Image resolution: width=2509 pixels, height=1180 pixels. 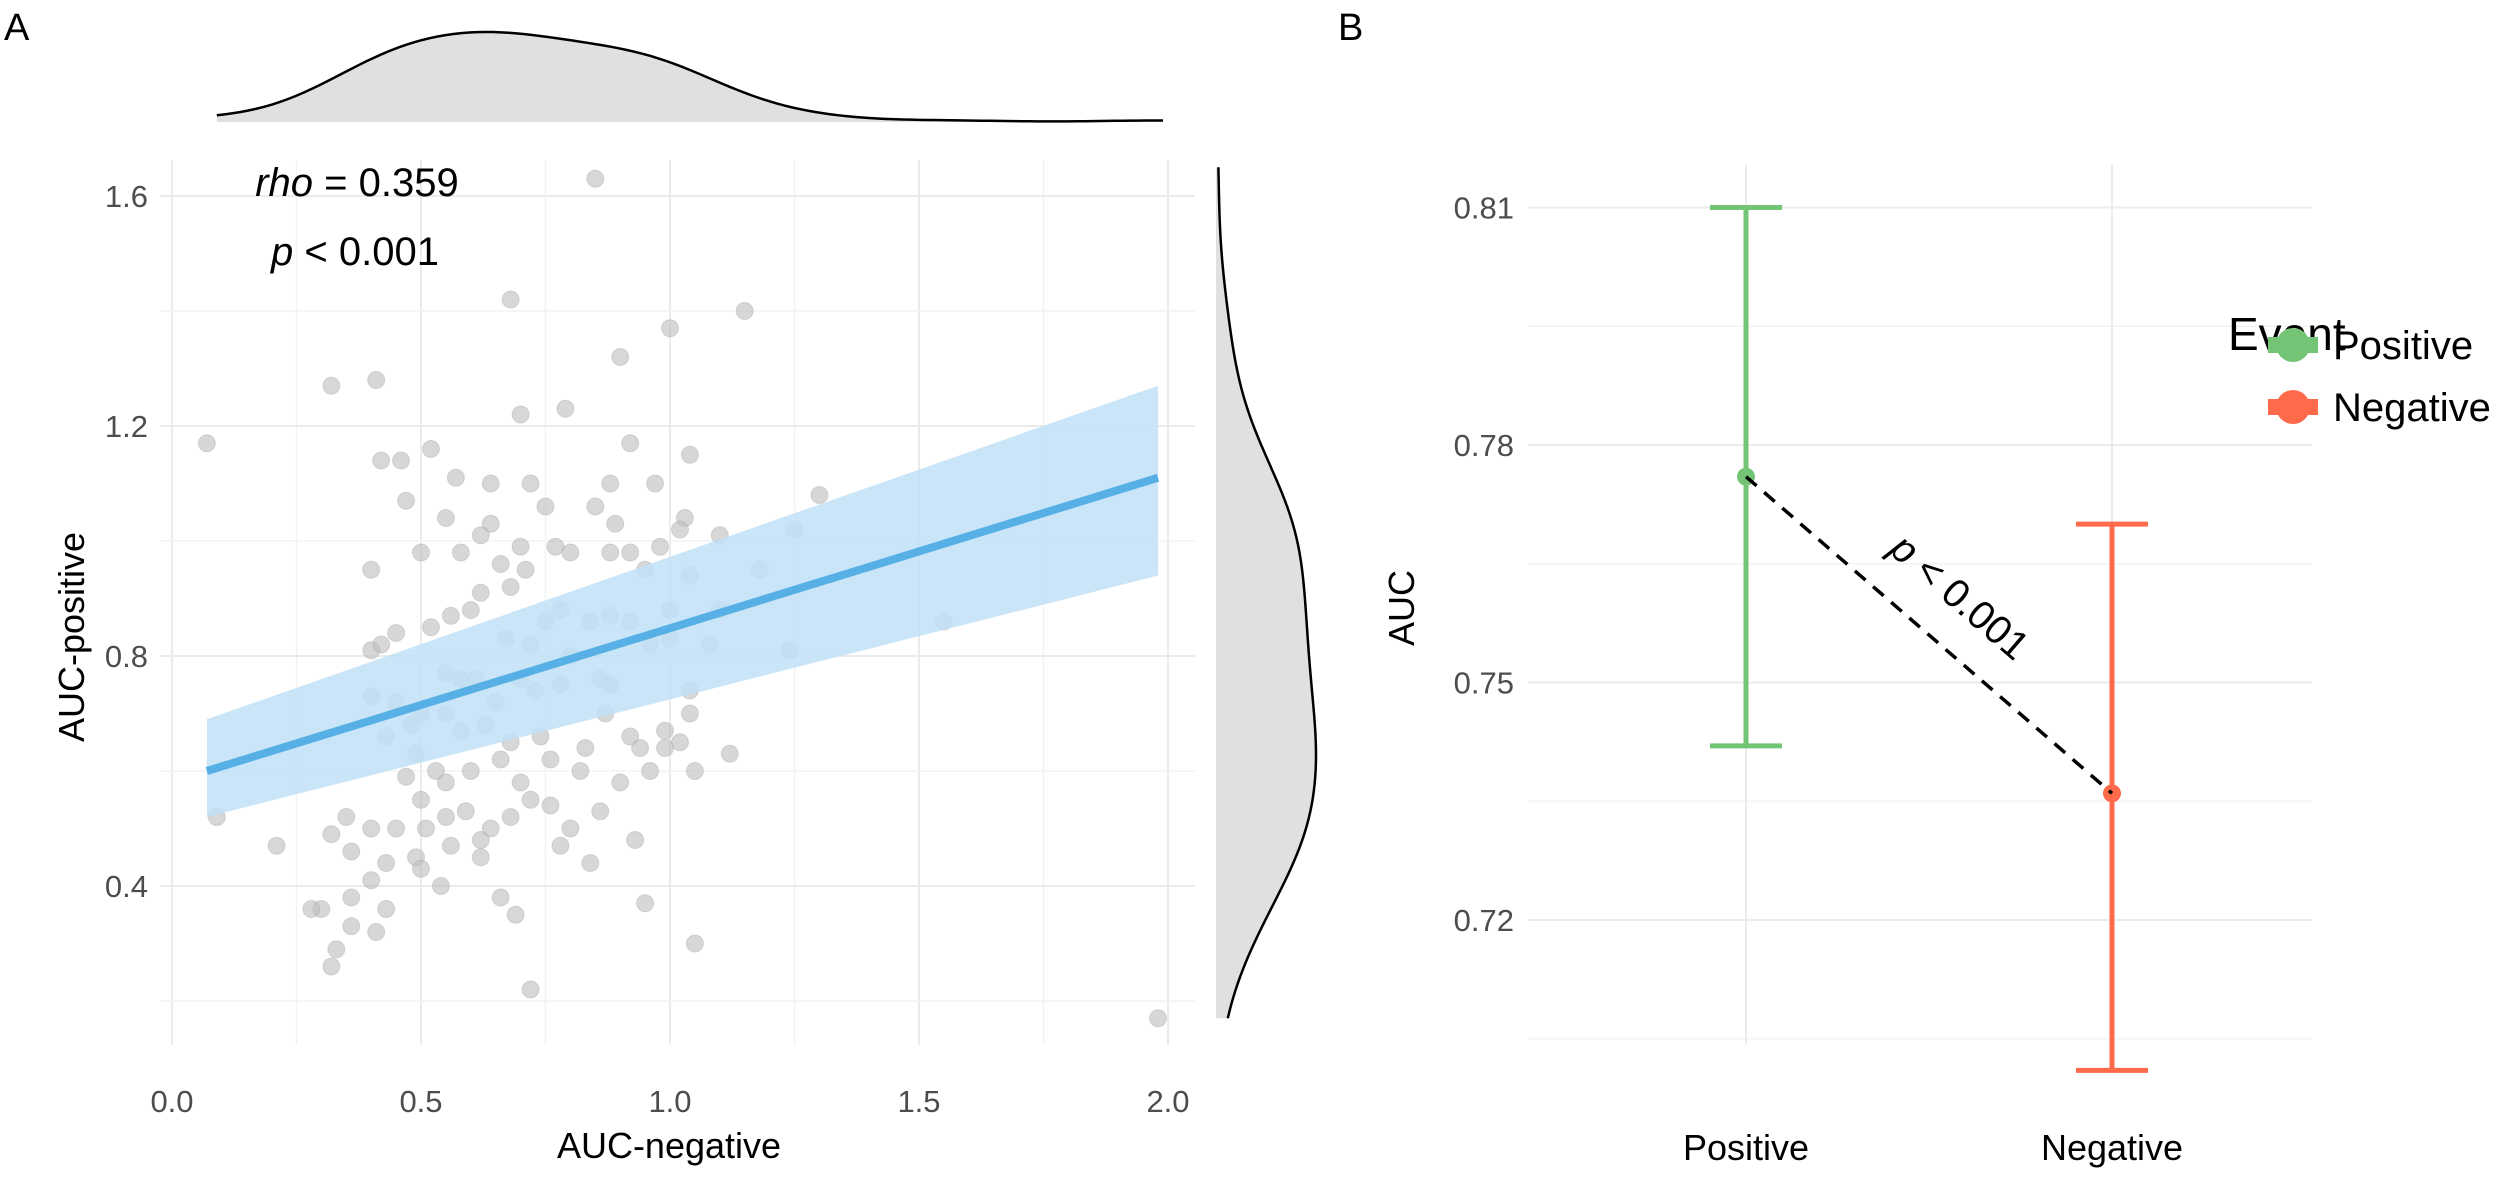 I want to click on b-y-tick-label: 0.81, so click(x=1484, y=208).